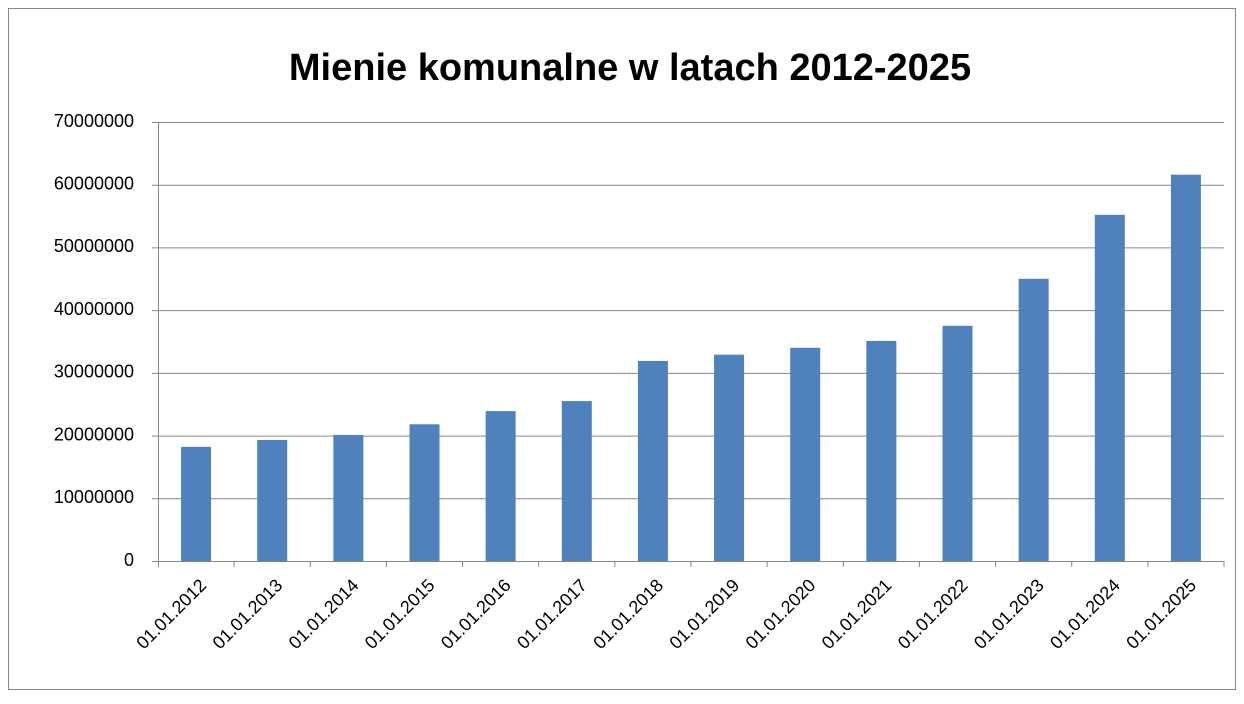 The width and height of the screenshot is (1244, 704). What do you see at coordinates (94, 121) in the screenshot?
I see `y-tick-label: 70000000` at bounding box center [94, 121].